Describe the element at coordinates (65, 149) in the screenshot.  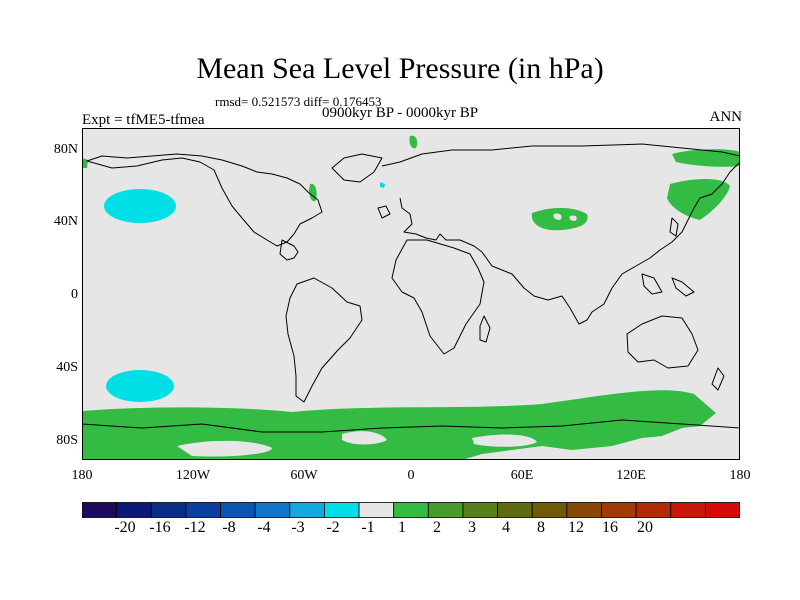
I see `lat-label-80n: 80N` at that location.